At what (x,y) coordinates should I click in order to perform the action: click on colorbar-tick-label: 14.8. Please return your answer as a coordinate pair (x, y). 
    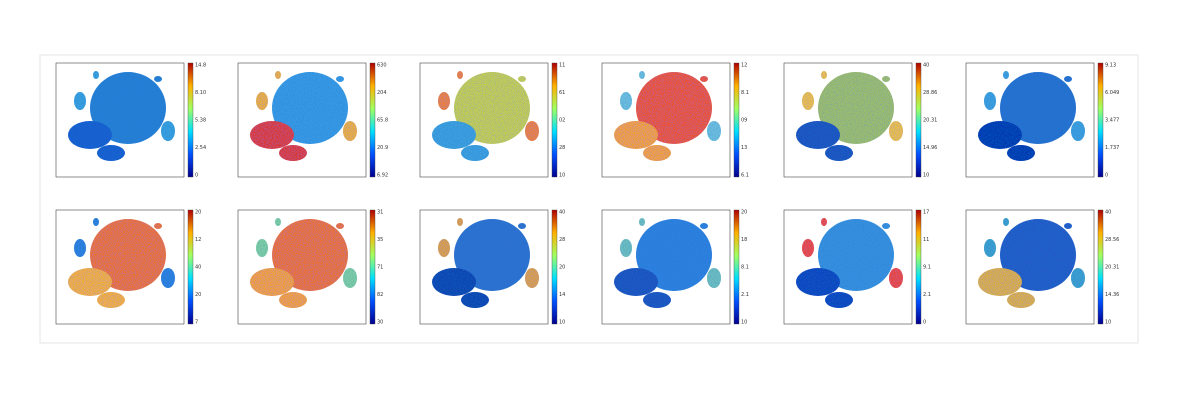
    Looking at the image, I should click on (200, 66).